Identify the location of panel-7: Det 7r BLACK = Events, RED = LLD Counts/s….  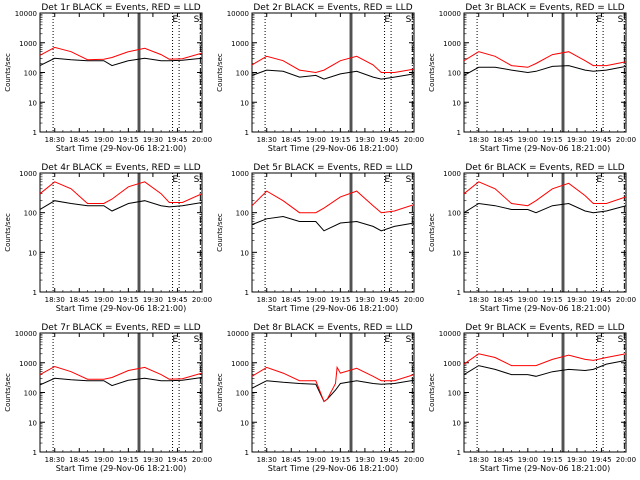
(108, 398).